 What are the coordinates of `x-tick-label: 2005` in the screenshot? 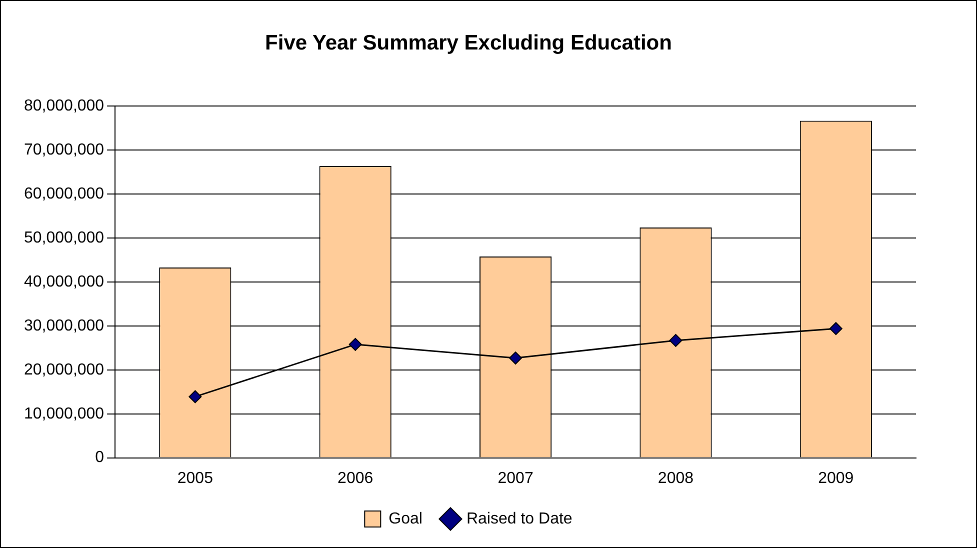 It's located at (195, 478).